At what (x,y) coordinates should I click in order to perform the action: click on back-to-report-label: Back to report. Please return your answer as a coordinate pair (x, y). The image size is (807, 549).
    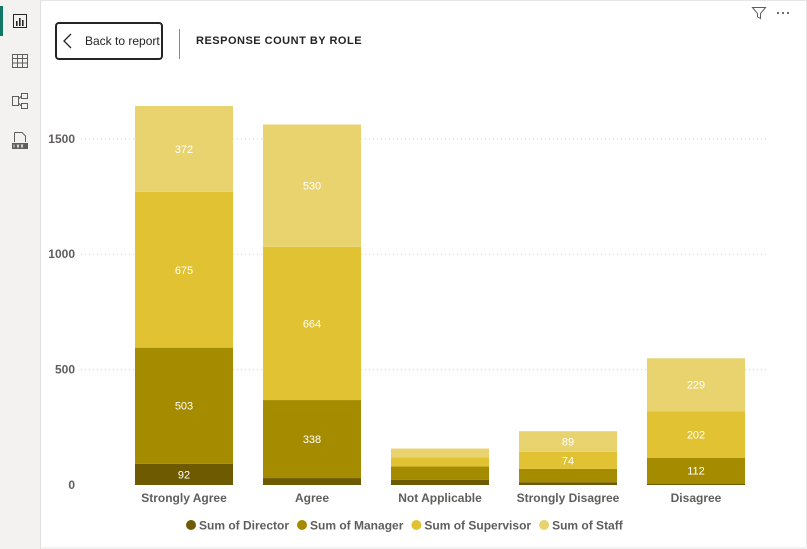
    Looking at the image, I should click on (122, 41).